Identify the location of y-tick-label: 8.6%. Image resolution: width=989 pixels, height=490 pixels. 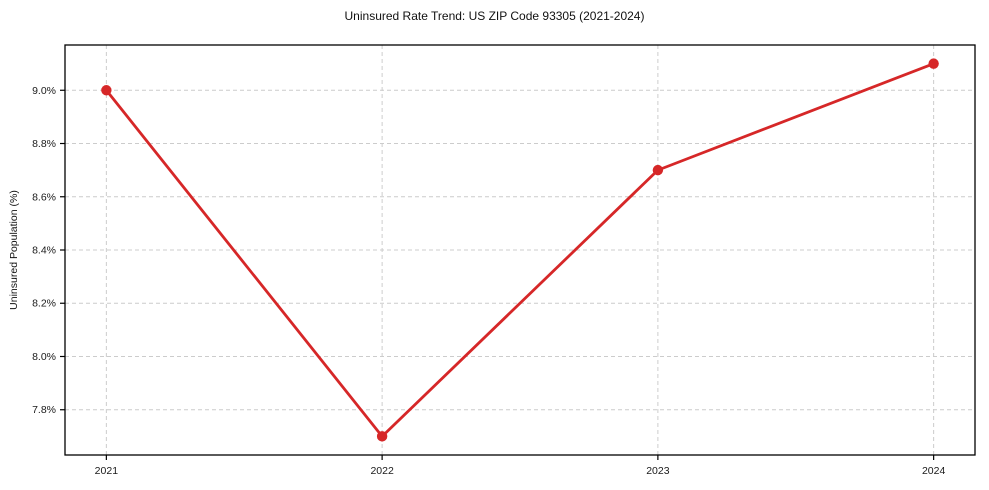
(44, 197).